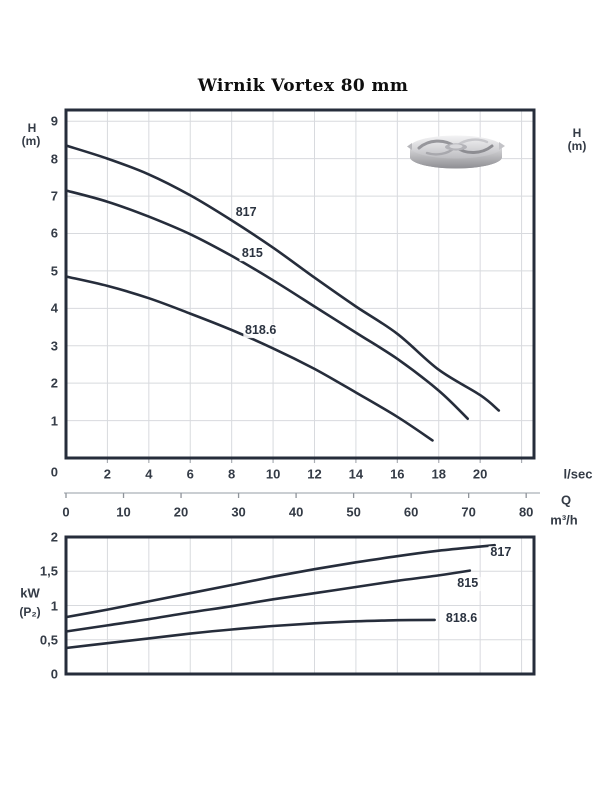 Image resolution: width=600 pixels, height=800 pixels. I want to click on impeller-image, so click(456, 149).